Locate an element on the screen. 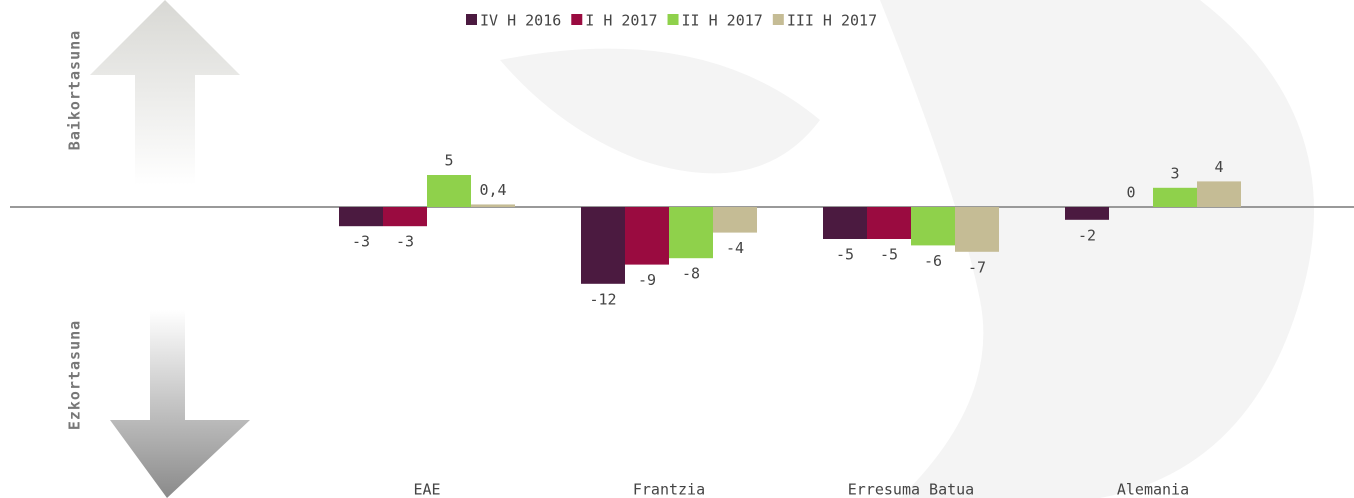  value-label: 0,4 is located at coordinates (492, 190).